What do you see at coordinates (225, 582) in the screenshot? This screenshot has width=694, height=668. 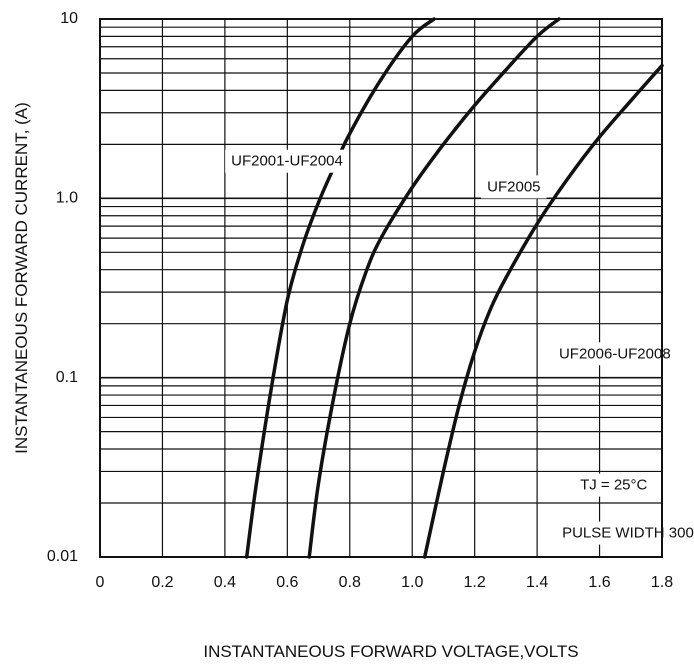 I see `x-tick-label: 0.4` at bounding box center [225, 582].